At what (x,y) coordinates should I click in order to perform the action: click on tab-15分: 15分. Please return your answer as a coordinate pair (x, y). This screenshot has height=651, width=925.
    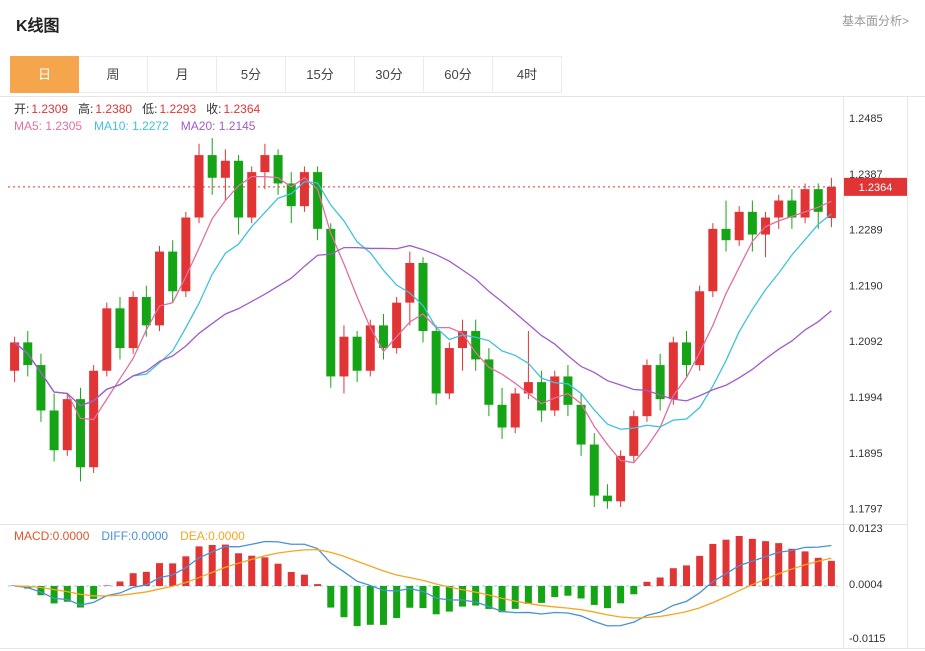
    Looking at the image, I should click on (320, 74).